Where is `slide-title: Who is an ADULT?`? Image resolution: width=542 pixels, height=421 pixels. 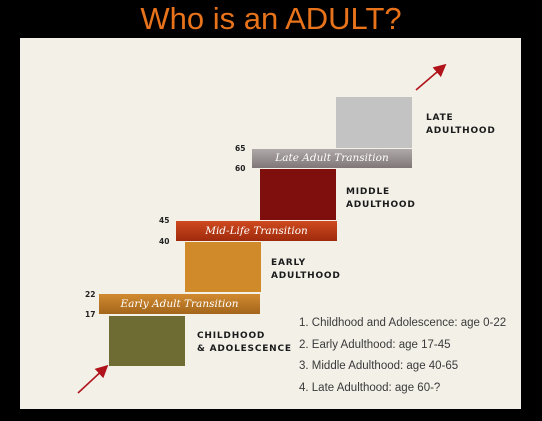 slide-title: Who is an ADULT? is located at coordinates (271, 18).